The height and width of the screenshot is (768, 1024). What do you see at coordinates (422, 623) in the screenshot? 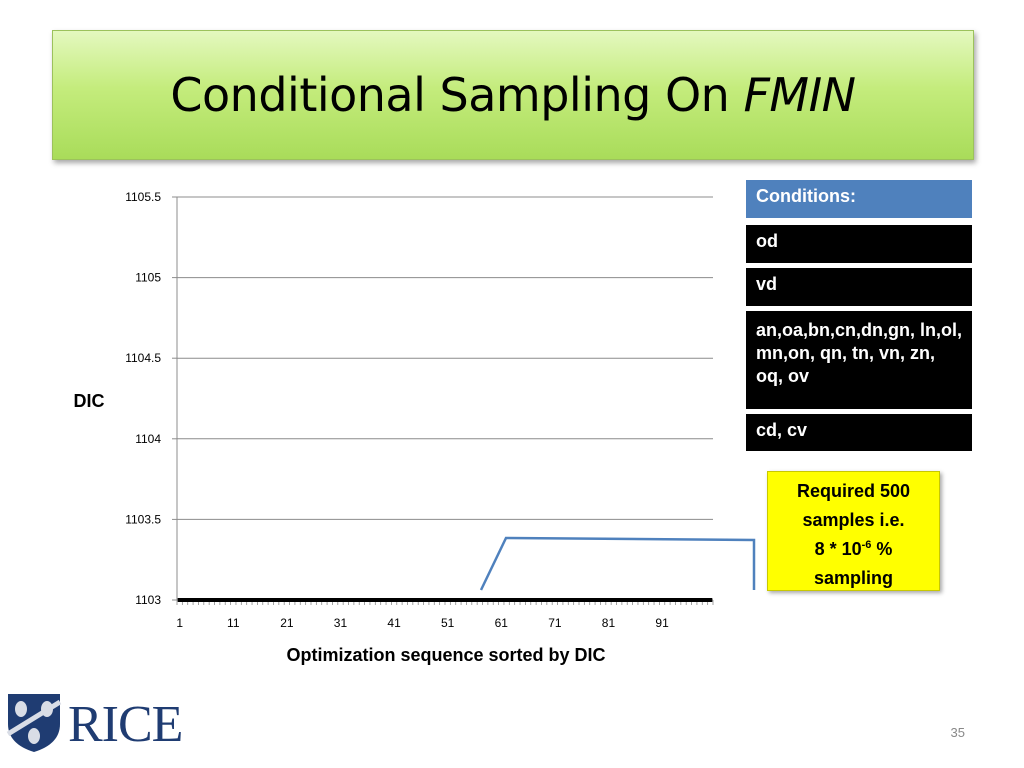
I see `x-tick-labels: 1 11 21 31 41 51 61 71 81 91` at bounding box center [422, 623].